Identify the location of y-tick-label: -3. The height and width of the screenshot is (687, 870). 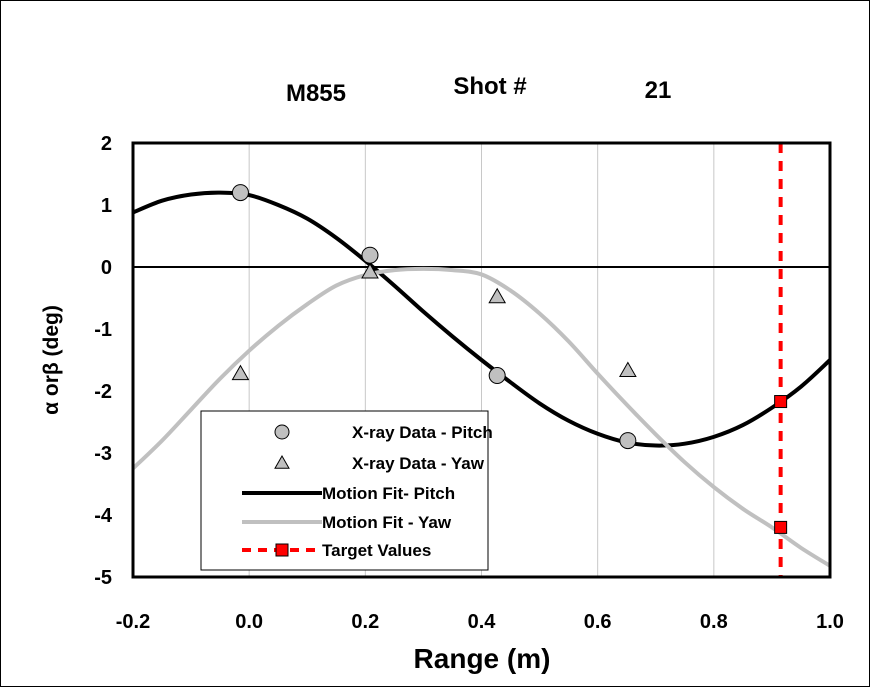
(103, 454).